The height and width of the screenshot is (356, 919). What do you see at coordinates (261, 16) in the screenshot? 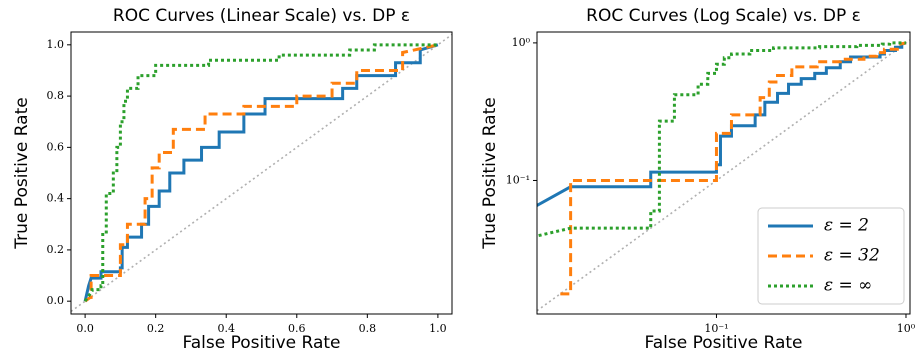
I see `chart-title: ROC Curves (Linear Scale) vs. DP ε` at bounding box center [261, 16].